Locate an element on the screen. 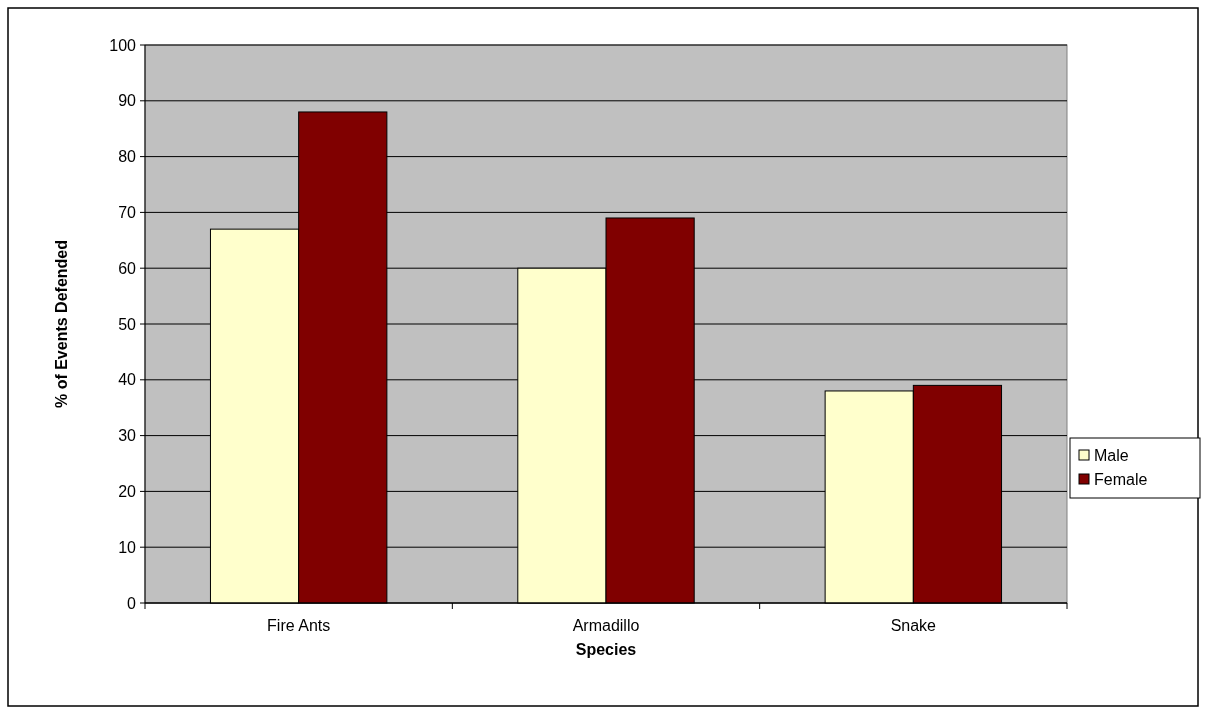 The height and width of the screenshot is (715, 1205). y-tick-label: 80 is located at coordinates (127, 157).